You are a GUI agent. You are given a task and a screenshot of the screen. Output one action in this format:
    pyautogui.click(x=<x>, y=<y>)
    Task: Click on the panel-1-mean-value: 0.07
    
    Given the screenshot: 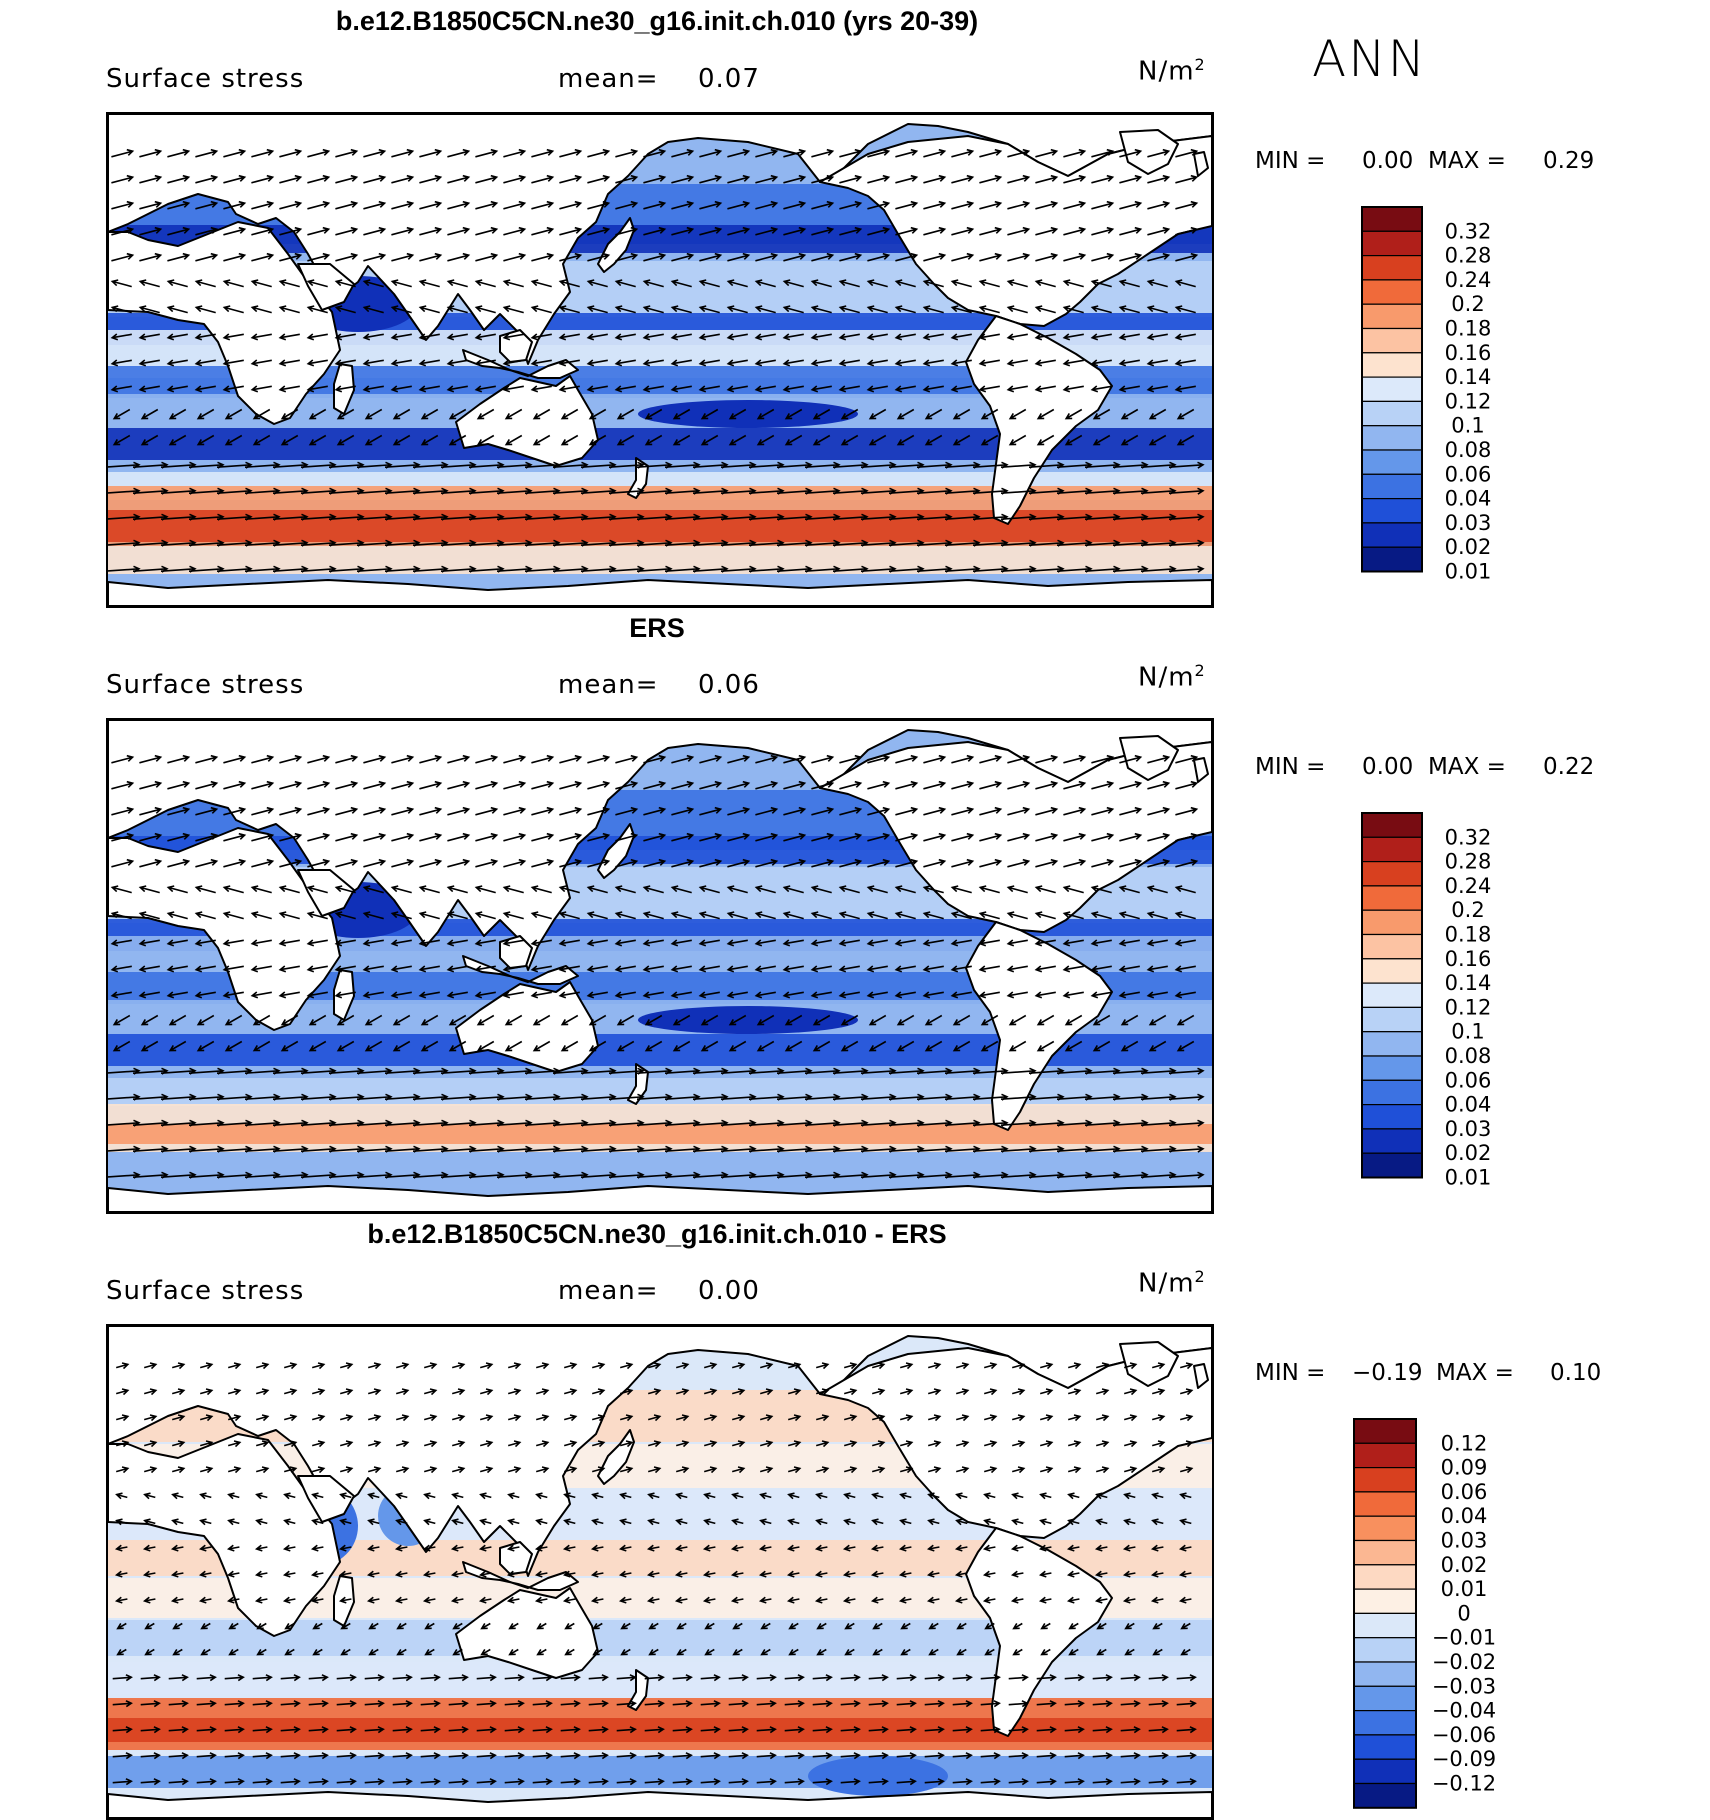 What is the action you would take?
    pyautogui.click(x=729, y=79)
    